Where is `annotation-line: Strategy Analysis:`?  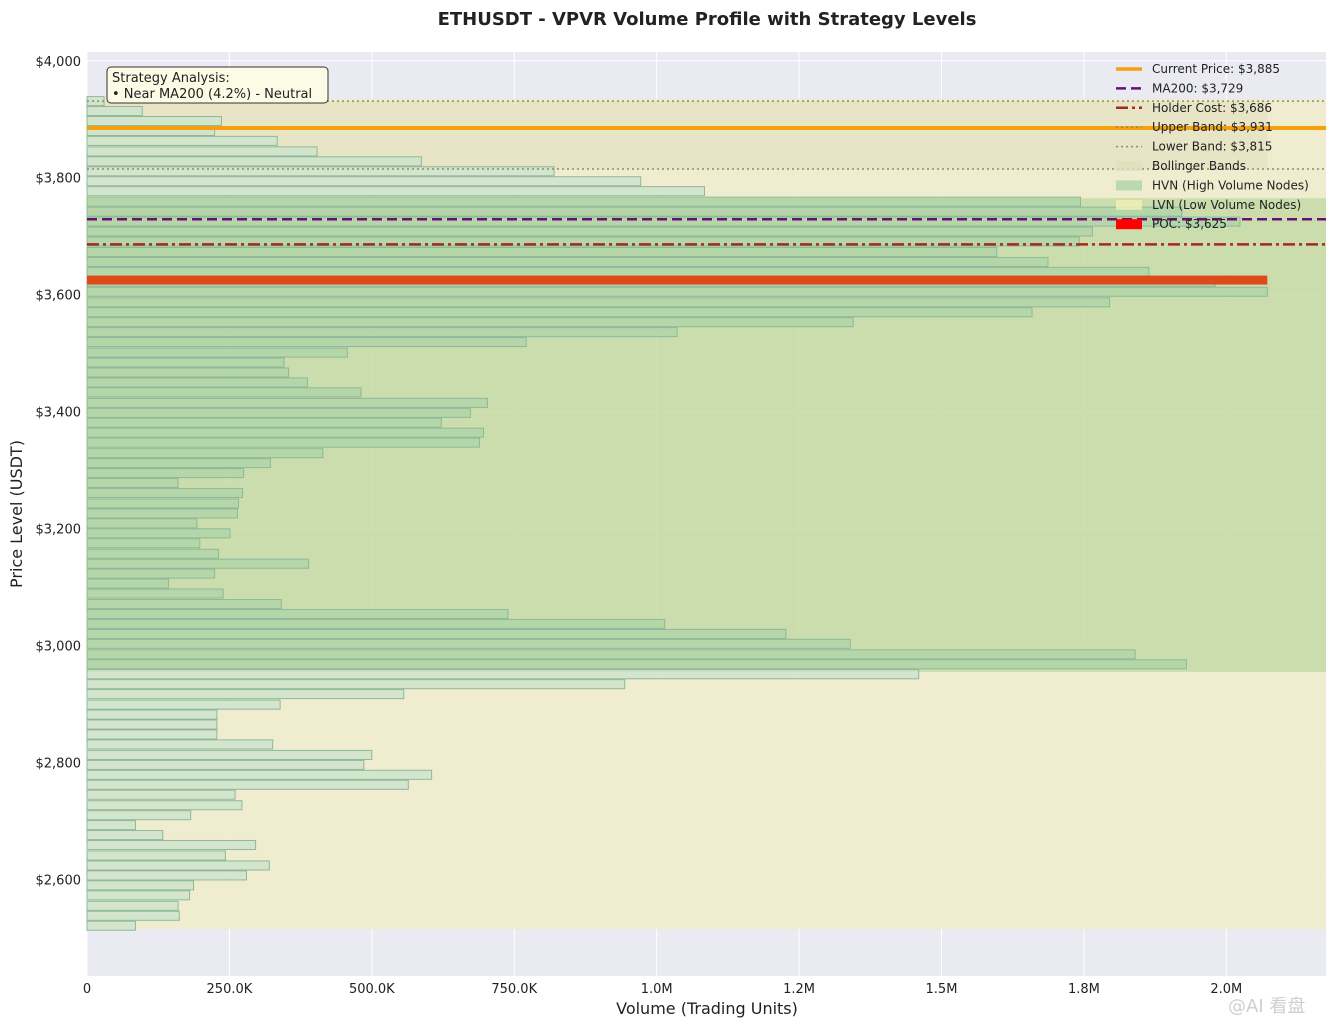 annotation-line: Strategy Analysis: is located at coordinates (171, 78).